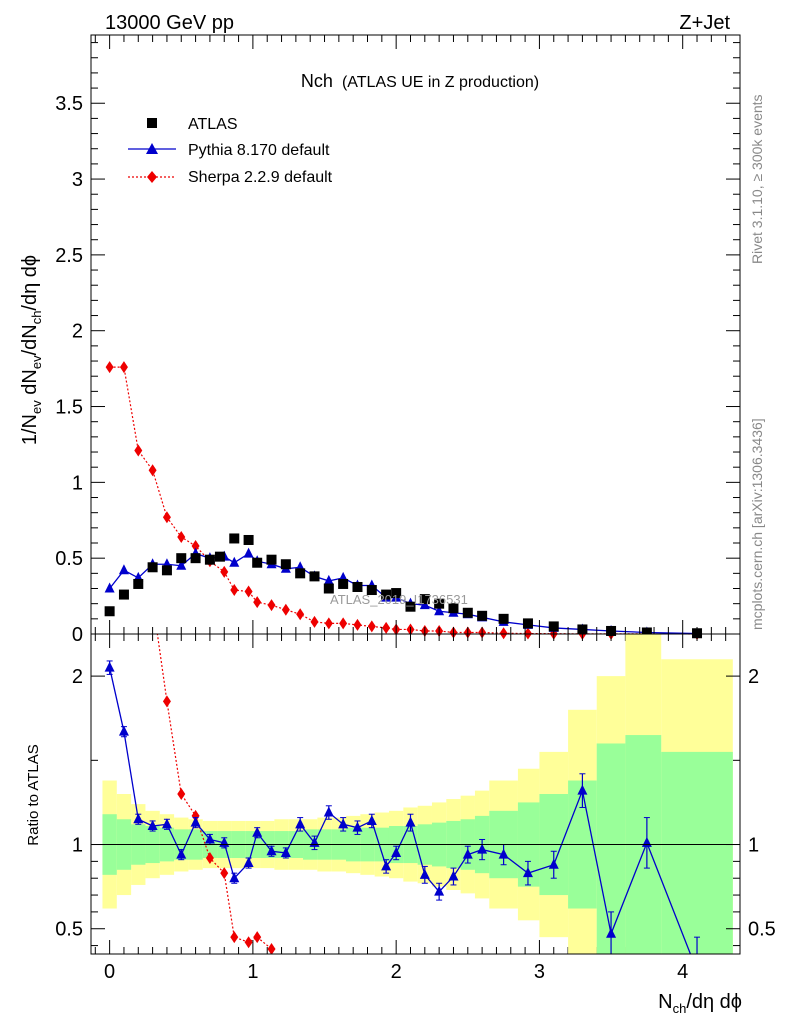  I want to click on ratio-ytick-label: 0.5, so click(69, 930).